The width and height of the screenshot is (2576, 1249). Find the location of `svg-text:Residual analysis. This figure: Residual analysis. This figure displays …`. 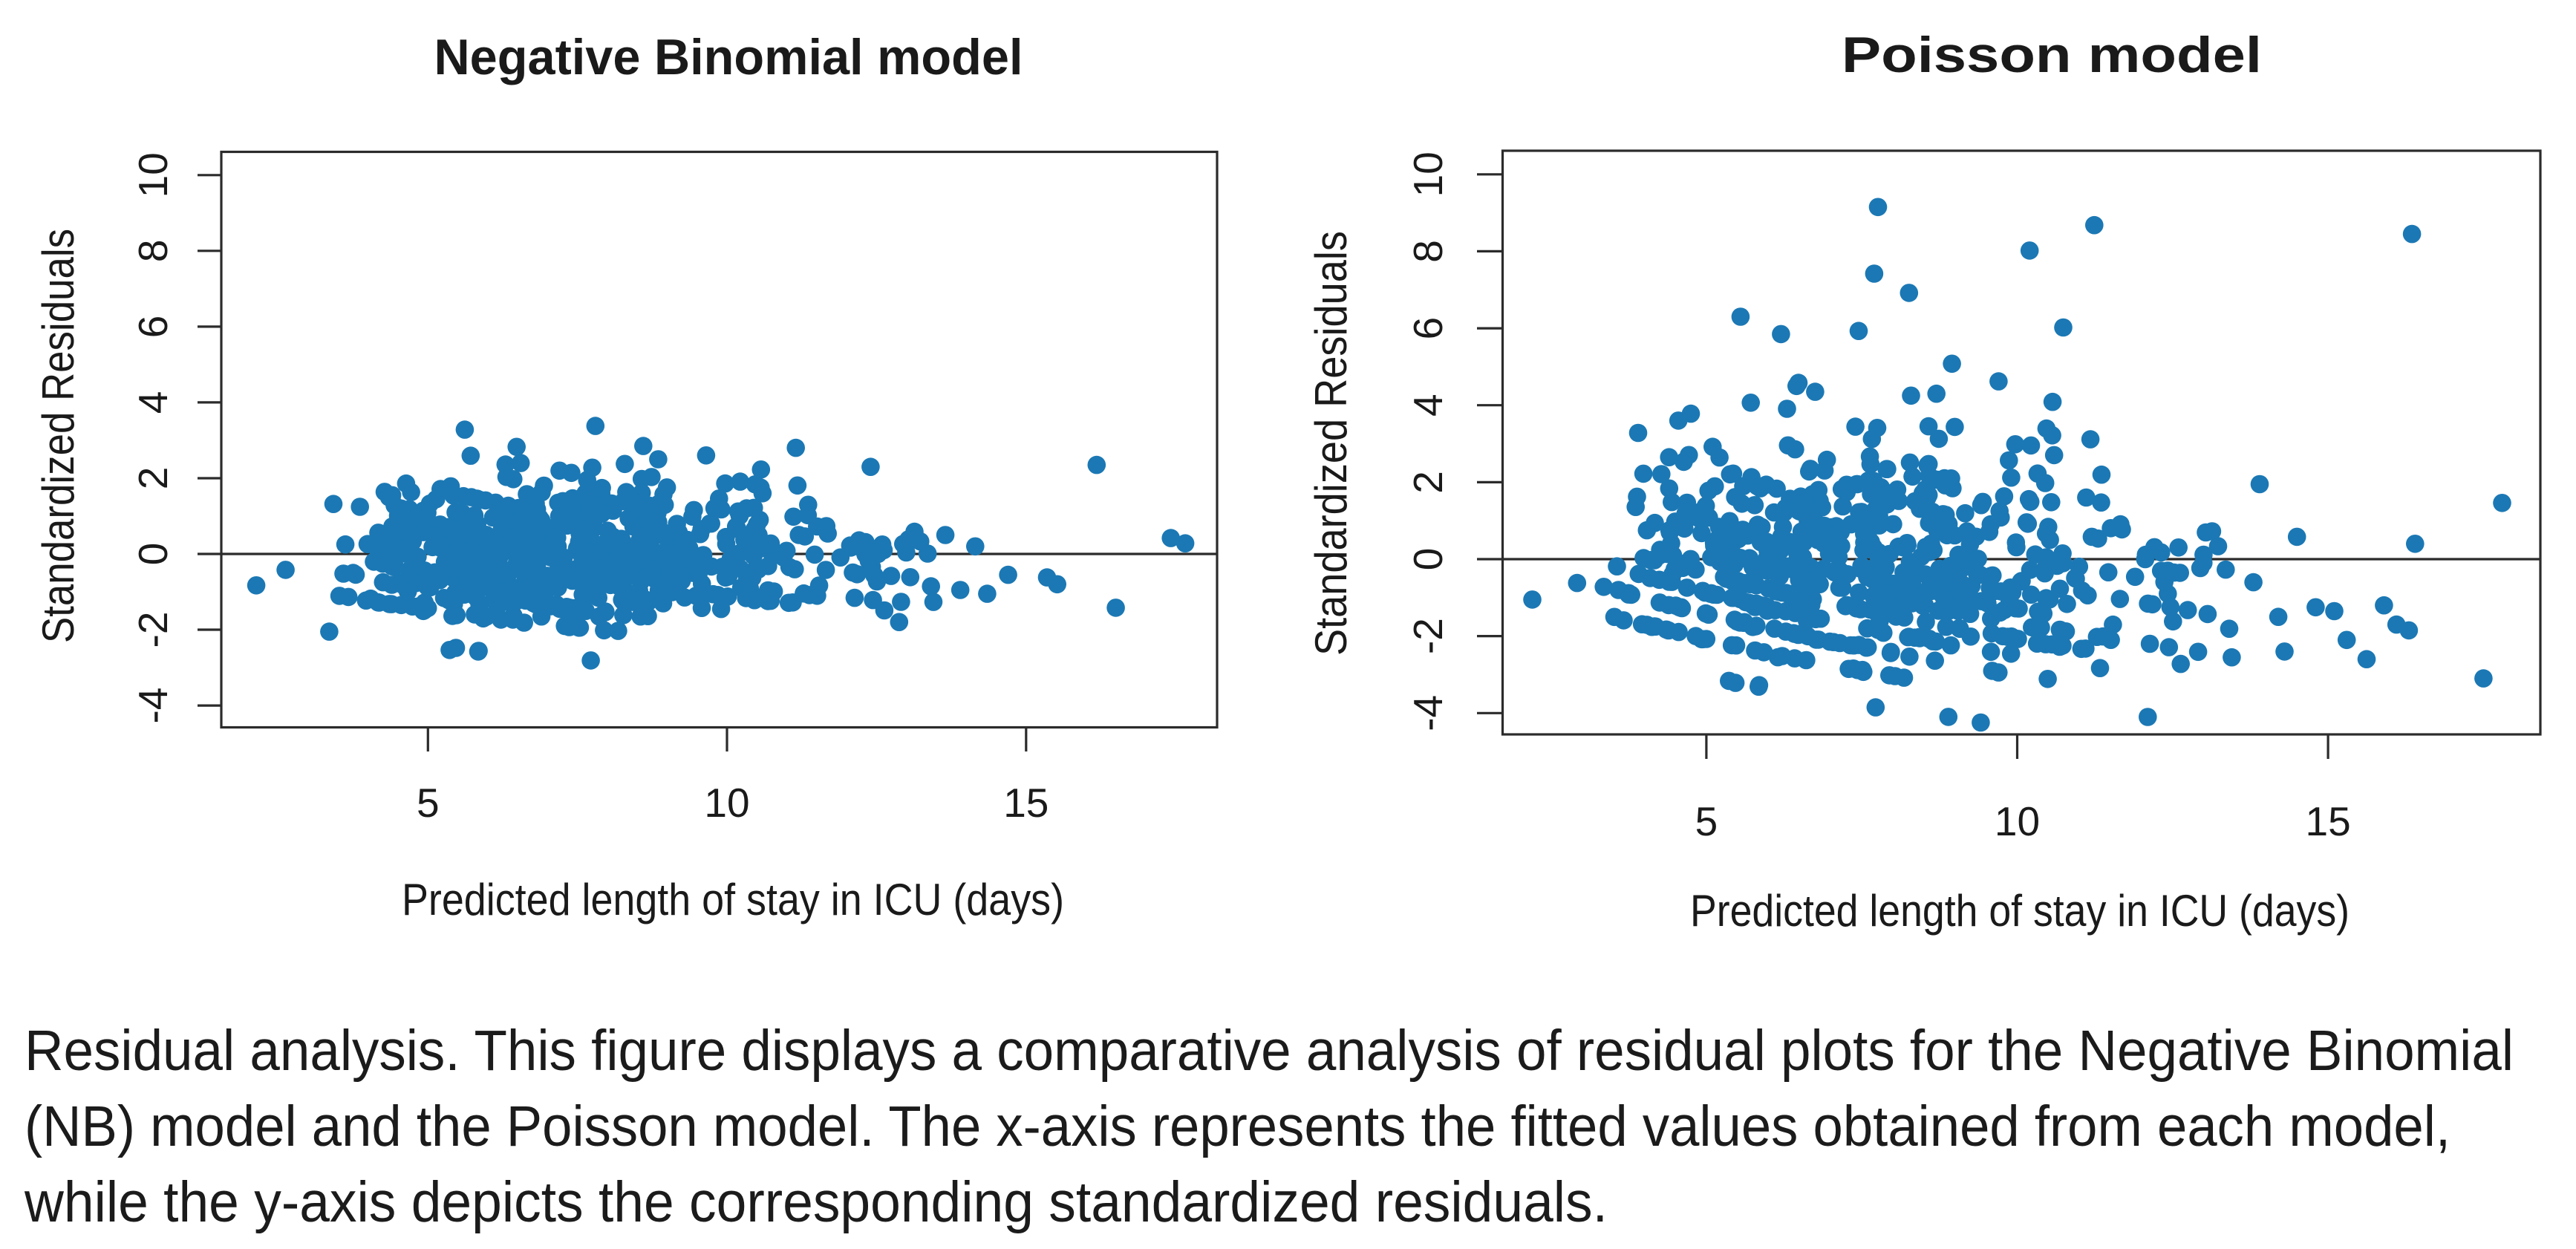

svg-text:Residual analysis. This figure: Residual analysis. This figure displays … is located at coordinates (1269, 1051).